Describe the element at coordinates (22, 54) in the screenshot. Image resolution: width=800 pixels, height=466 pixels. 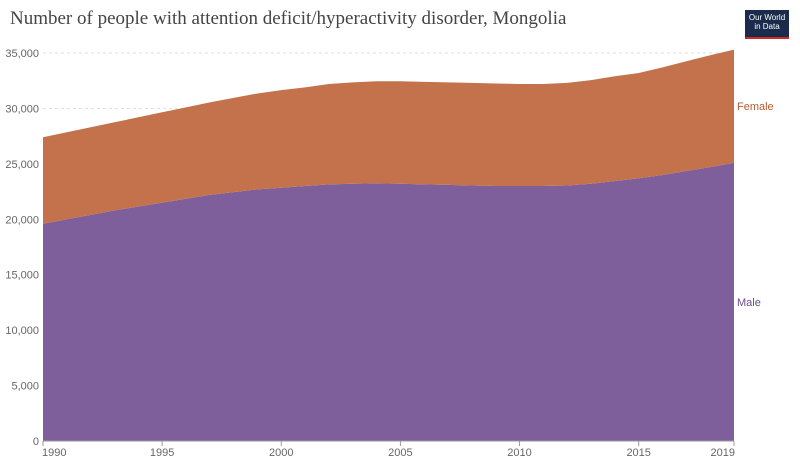
I see `y-tick-label: 35,000` at that location.